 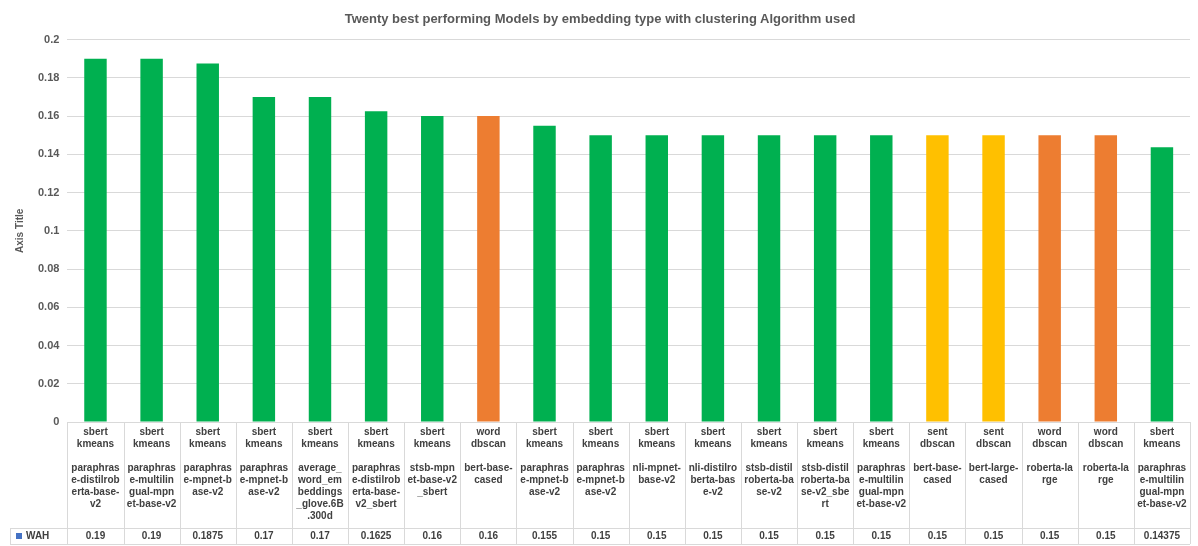 What do you see at coordinates (376, 467) in the screenshot?
I see `category-label: sbert kmeans paraphrase-distilroberta-base-v2_sbert` at bounding box center [376, 467].